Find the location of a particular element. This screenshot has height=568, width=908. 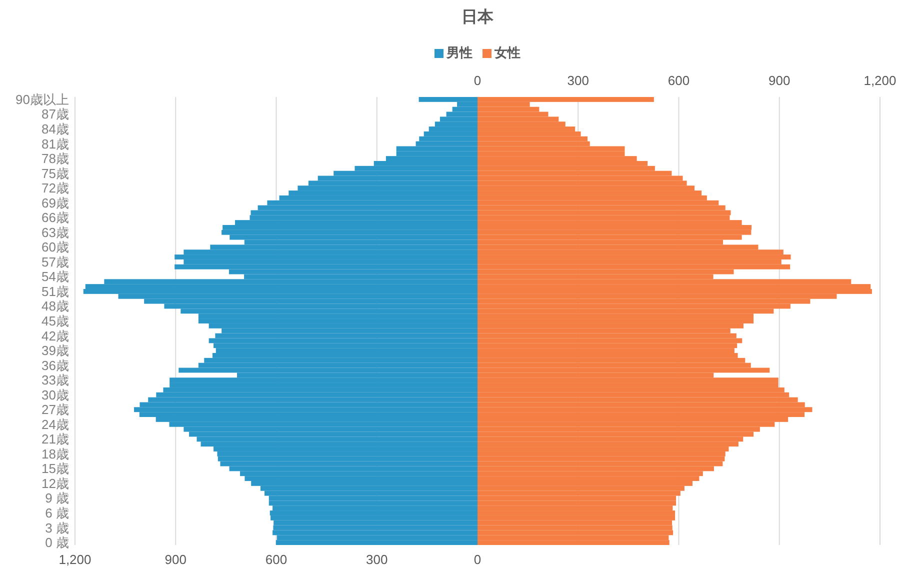

y-tick-label: 57歳 is located at coordinates (55, 262).